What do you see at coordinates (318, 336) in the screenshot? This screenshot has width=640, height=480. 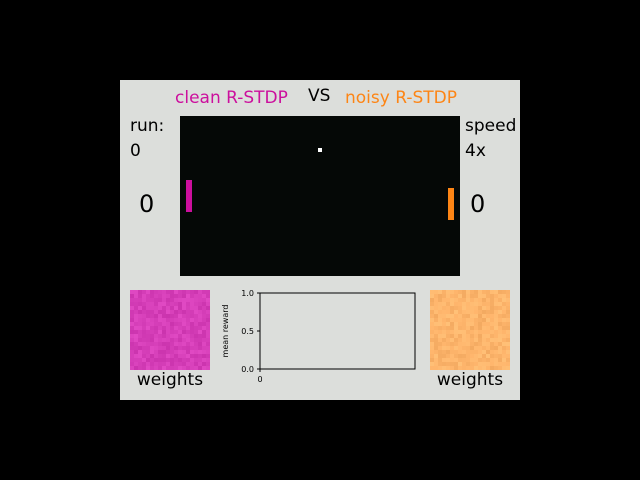 I see `mean-reward-plot: mean reward 0.0 0.5 1.0 0` at bounding box center [318, 336].